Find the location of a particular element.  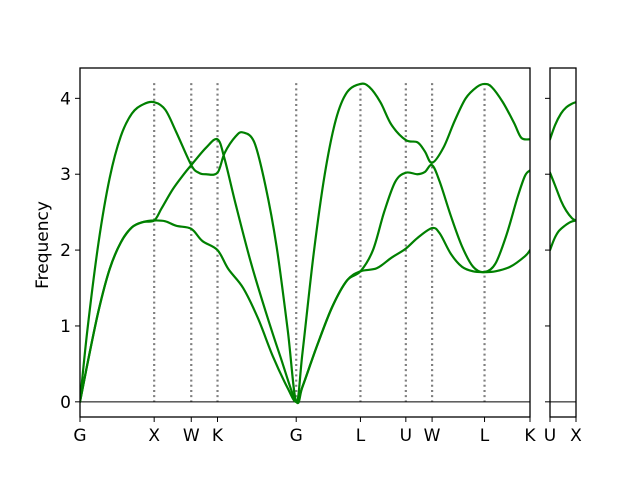

side-bands is located at coordinates (563, 176).